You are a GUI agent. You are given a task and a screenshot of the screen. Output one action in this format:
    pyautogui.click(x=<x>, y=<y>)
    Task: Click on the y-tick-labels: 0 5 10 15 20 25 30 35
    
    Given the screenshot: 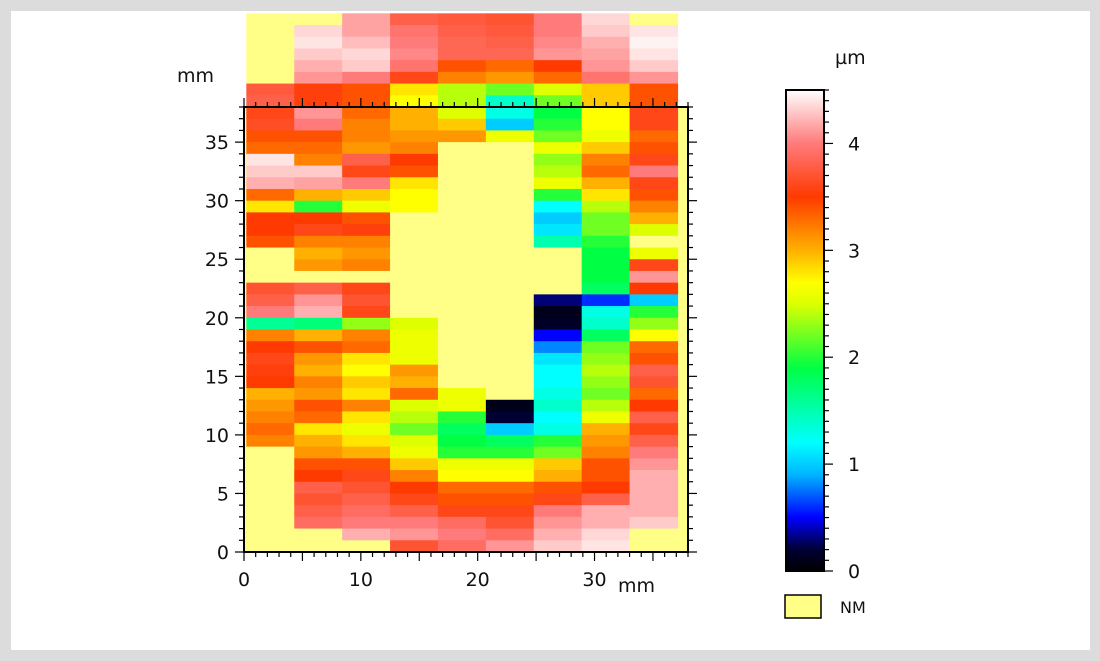 What is the action you would take?
    pyautogui.click(x=217, y=348)
    